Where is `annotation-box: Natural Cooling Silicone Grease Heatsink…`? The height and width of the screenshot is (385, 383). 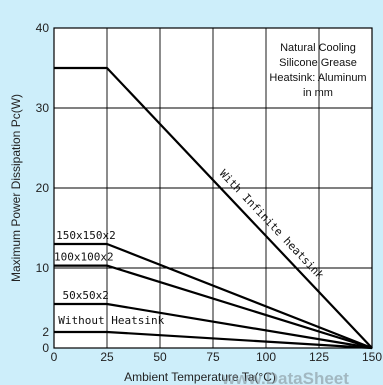 annotation-box: Natural Cooling Silicone Grease Heatsink… is located at coordinates (317, 70).